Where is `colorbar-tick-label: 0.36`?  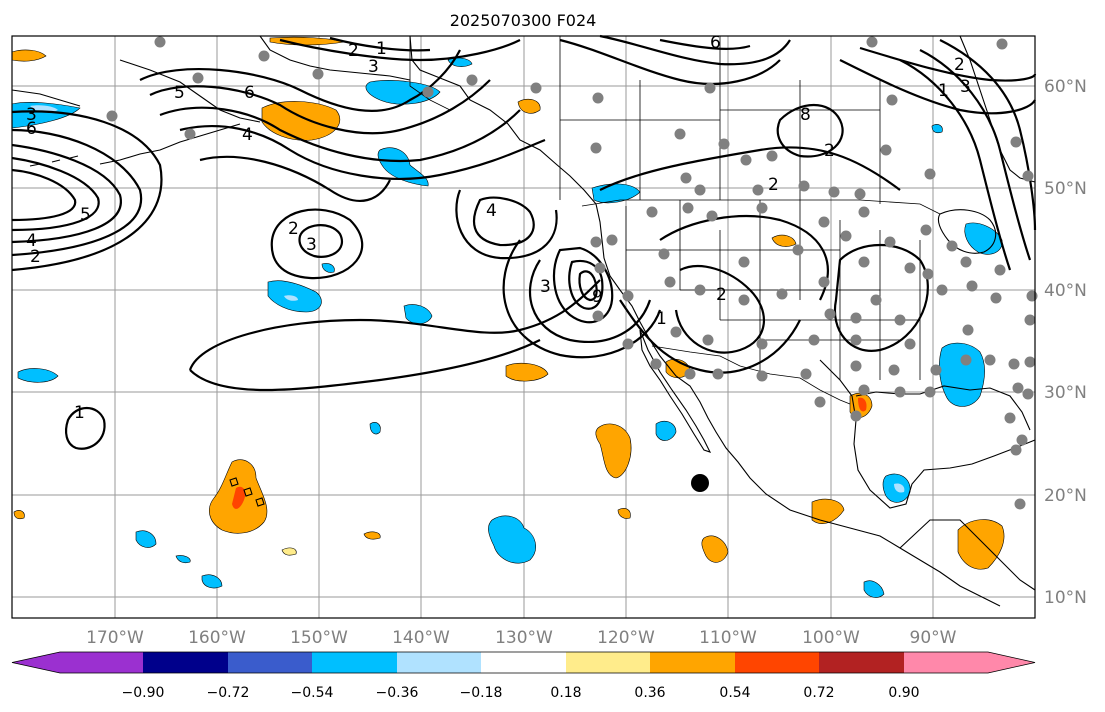 colorbar-tick-label: 0.36 is located at coordinates (649, 693).